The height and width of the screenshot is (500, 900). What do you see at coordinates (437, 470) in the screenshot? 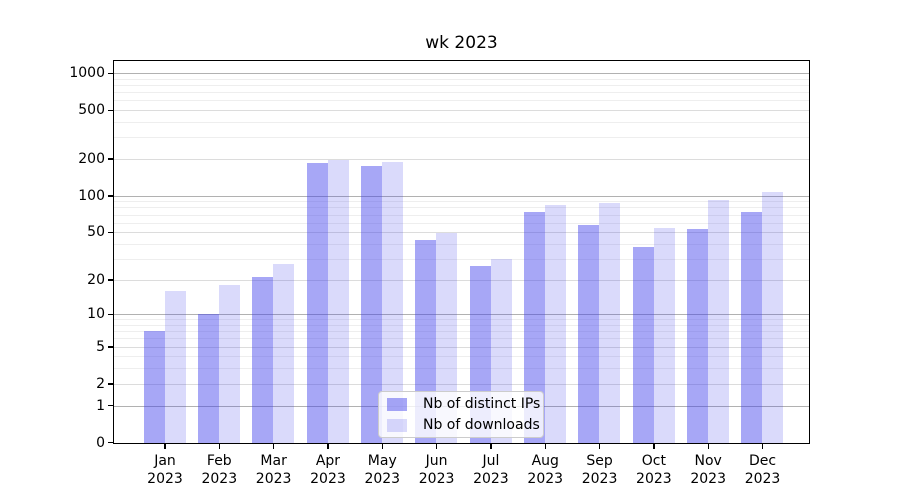
I see `x-tick-label: Jun 2023` at bounding box center [437, 470].